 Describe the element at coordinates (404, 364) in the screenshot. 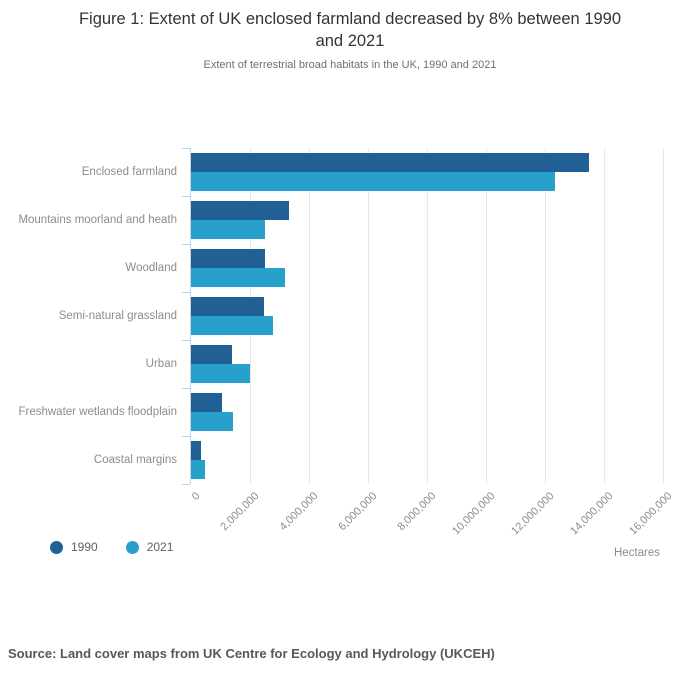

I see `category-row: Urban` at that location.